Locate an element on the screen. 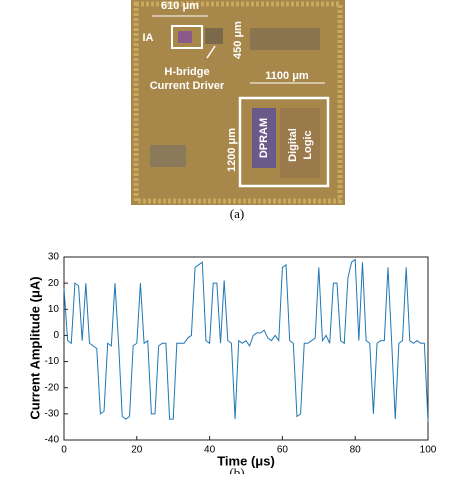  y-tick-label: 20 is located at coordinates (54, 283).